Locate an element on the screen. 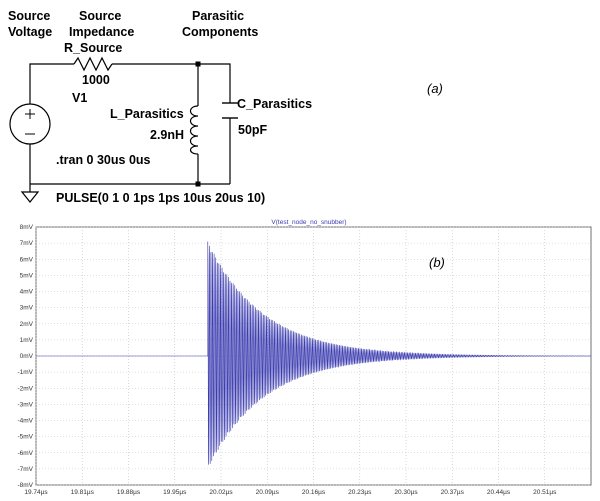 The height and width of the screenshot is (501, 600). x-tick-label: 19.88µs is located at coordinates (129, 492).